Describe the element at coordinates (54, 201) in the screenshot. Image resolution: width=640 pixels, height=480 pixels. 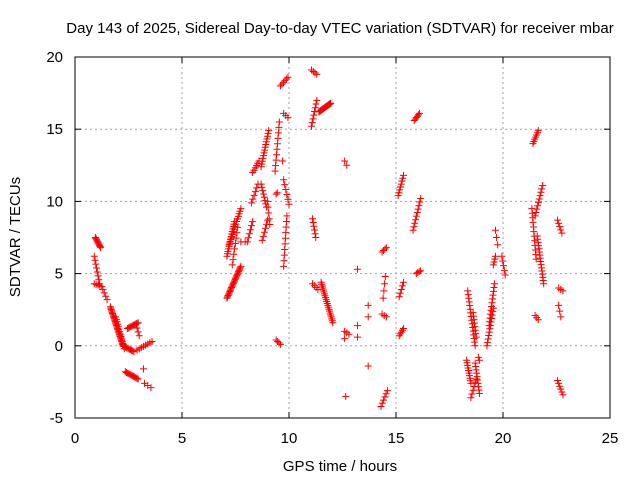
I see `y-tick-label: 10` at that location.